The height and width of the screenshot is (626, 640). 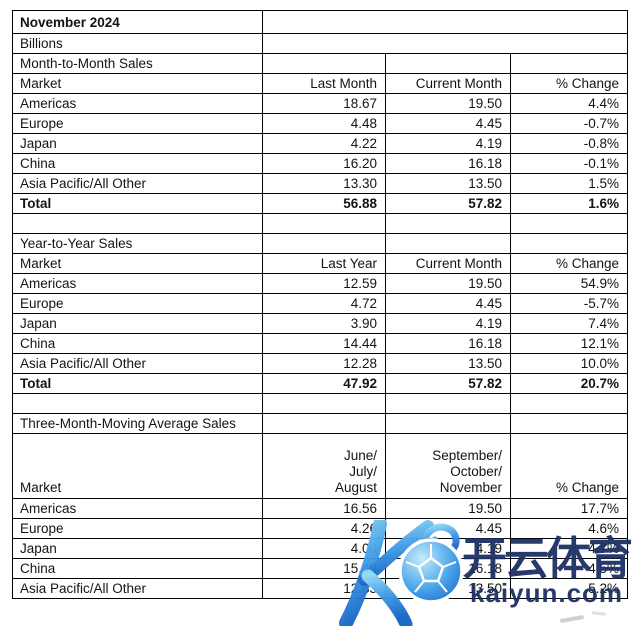 What do you see at coordinates (569, 363) in the screenshot?
I see `value-cell: 10.0%` at bounding box center [569, 363].